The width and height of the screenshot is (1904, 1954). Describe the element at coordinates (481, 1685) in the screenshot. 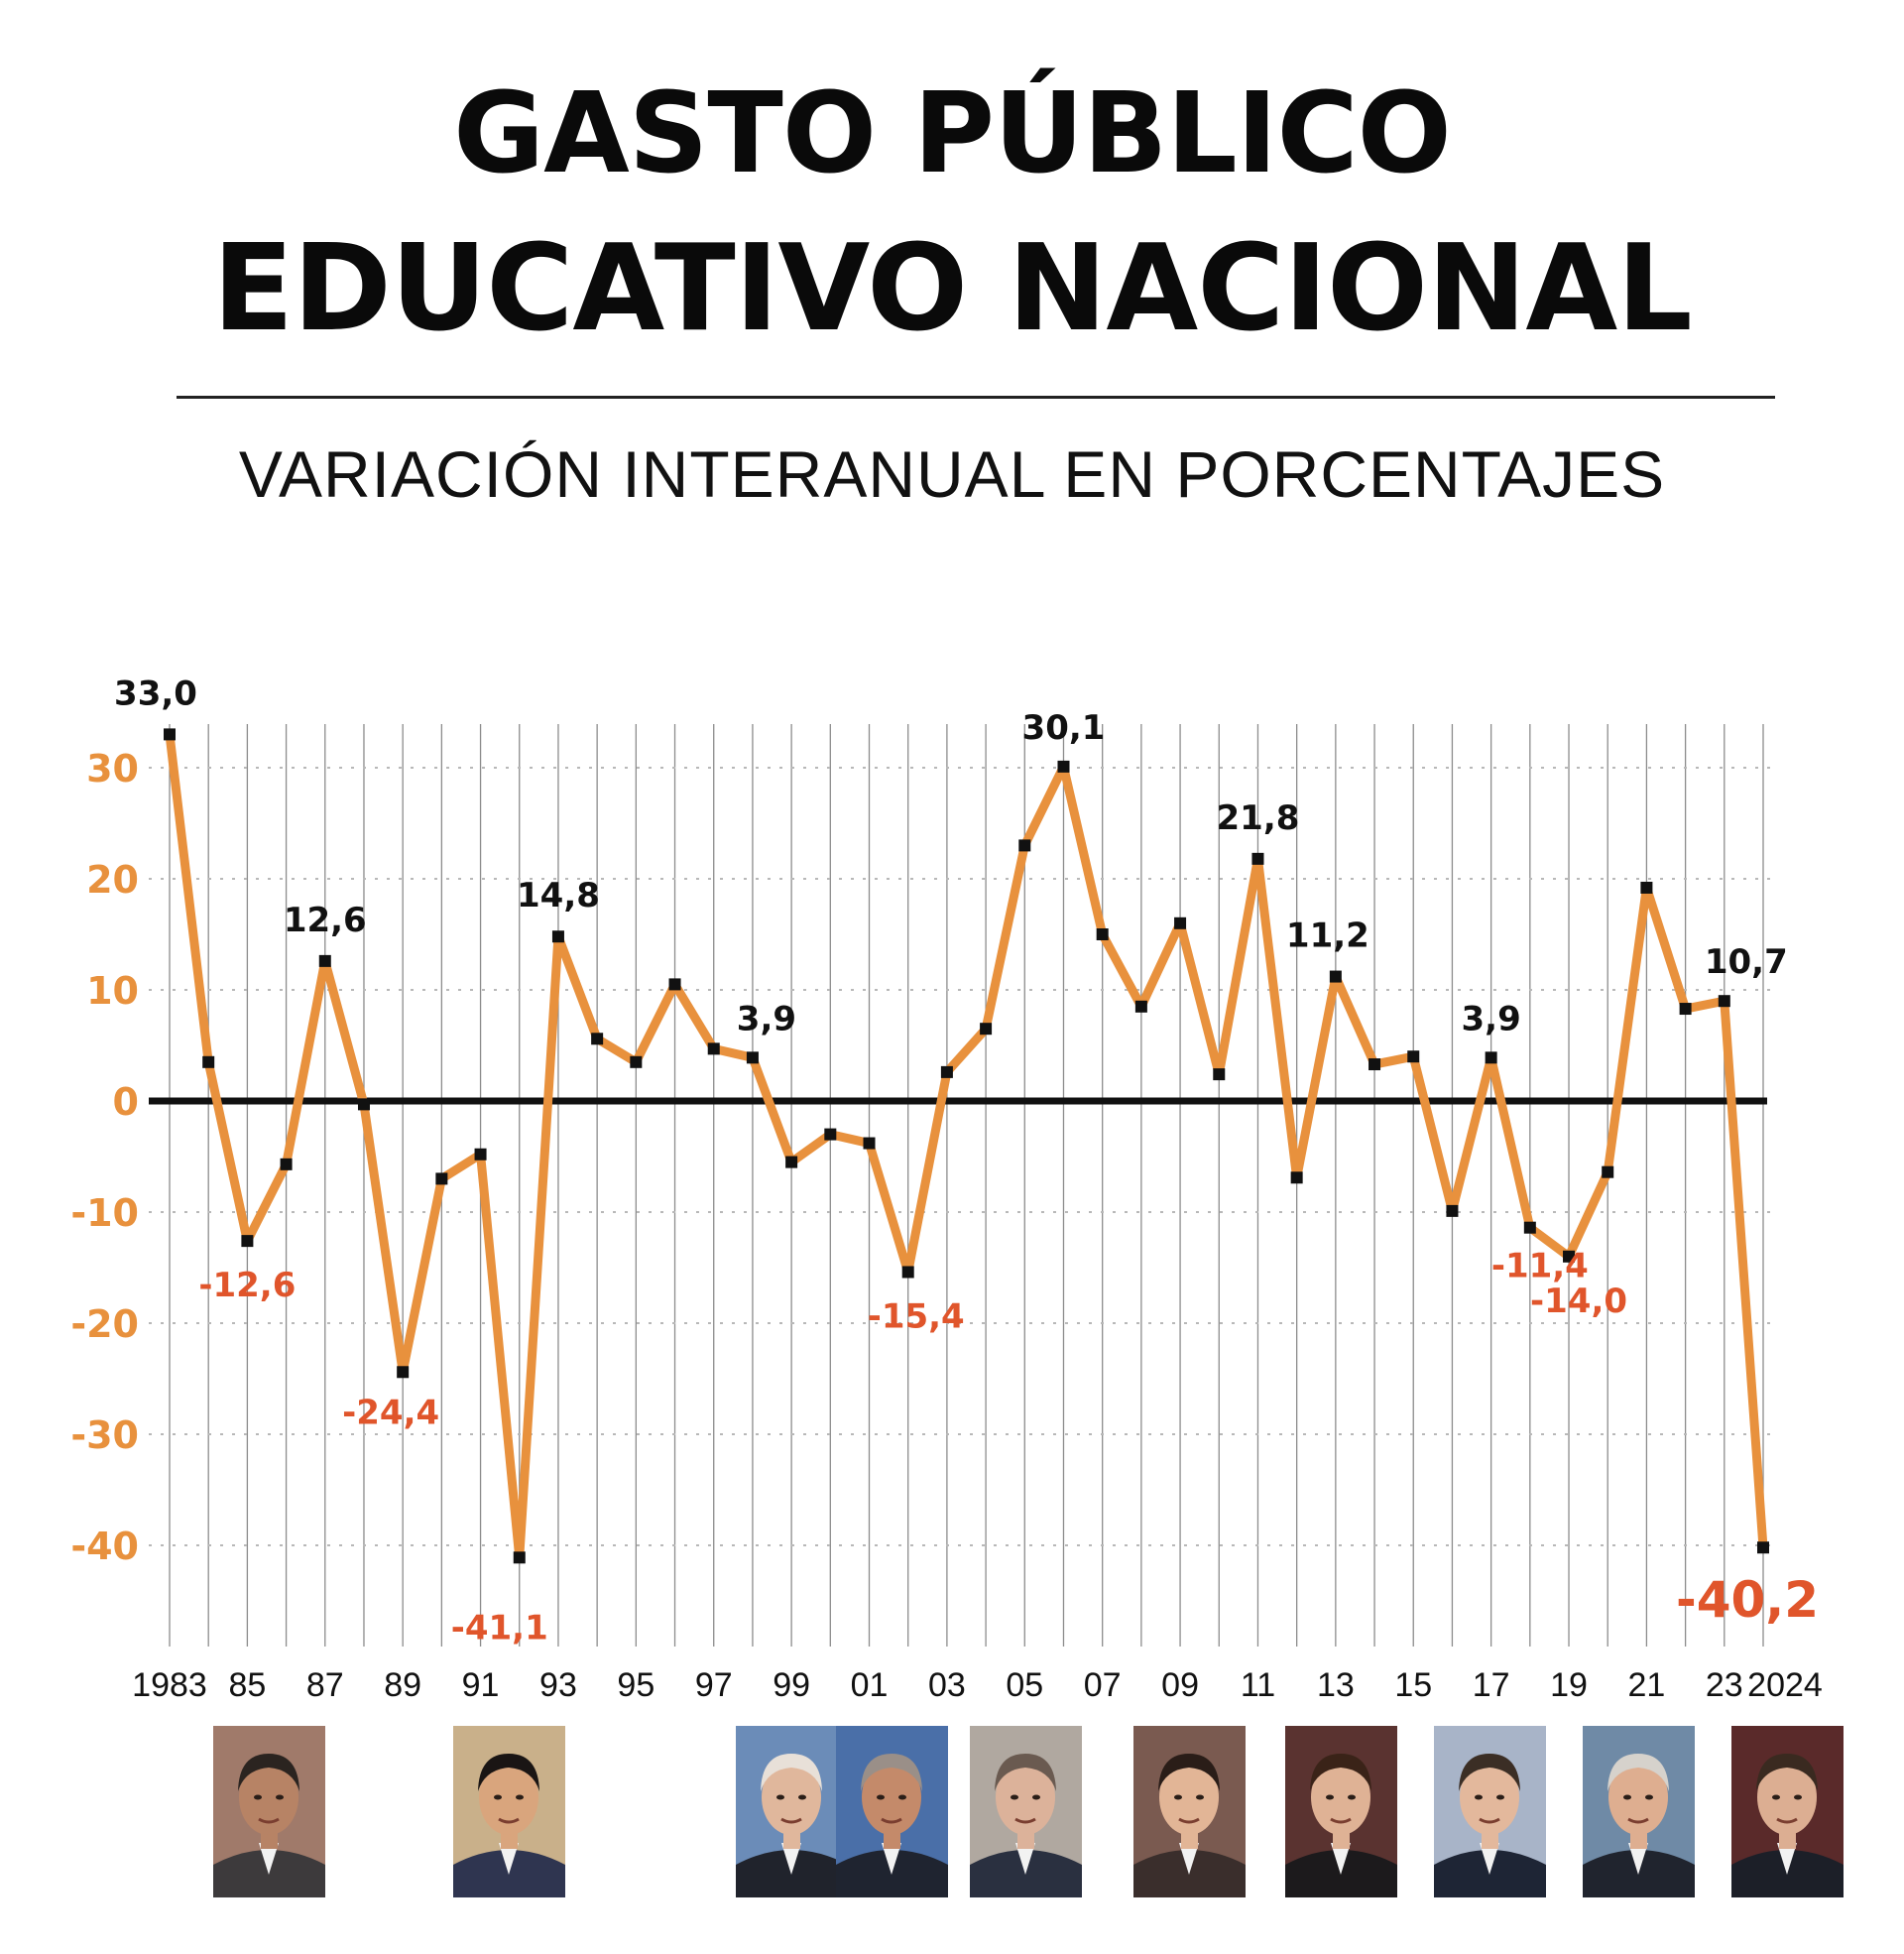

I see `x-tick-label: 91` at that location.